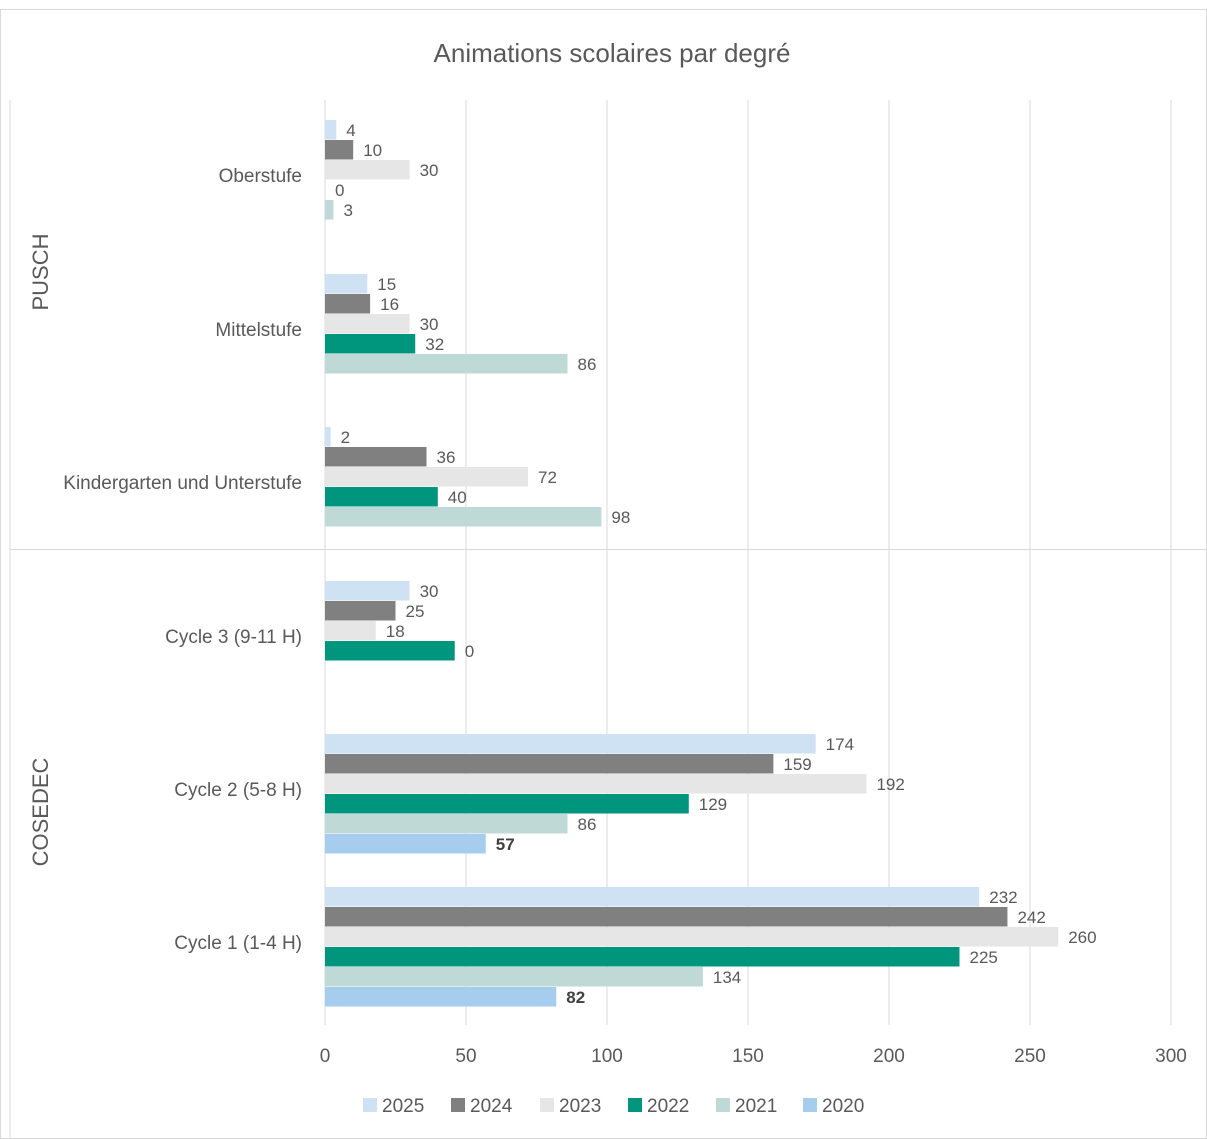 This screenshot has height=1139, width=1207. Describe the element at coordinates (347, 210) in the screenshot. I see `data-label-2021-cat-0: 3` at that location.